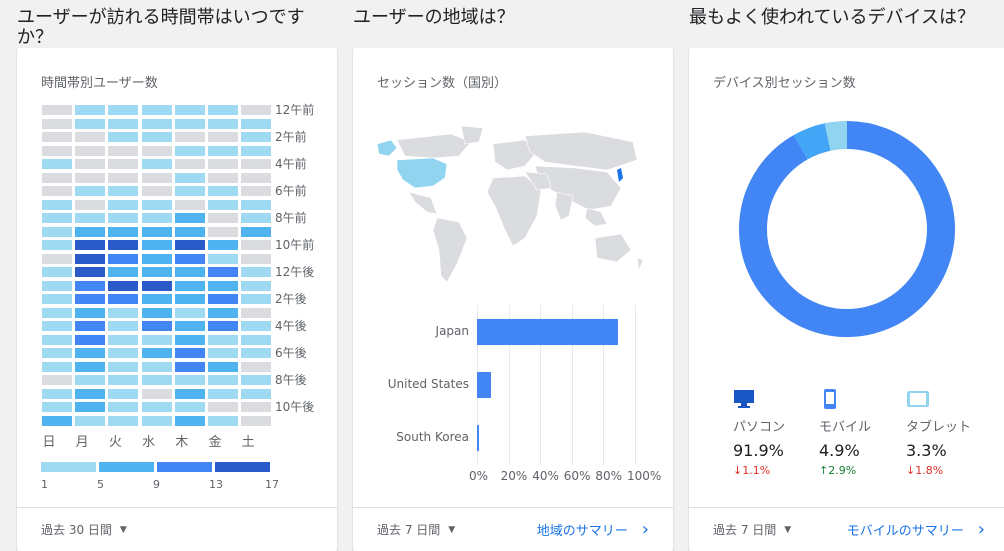 This screenshot has height=551, width=1004. Describe the element at coordinates (478, 438) in the screenshot. I see `bar-south-korea` at that location.